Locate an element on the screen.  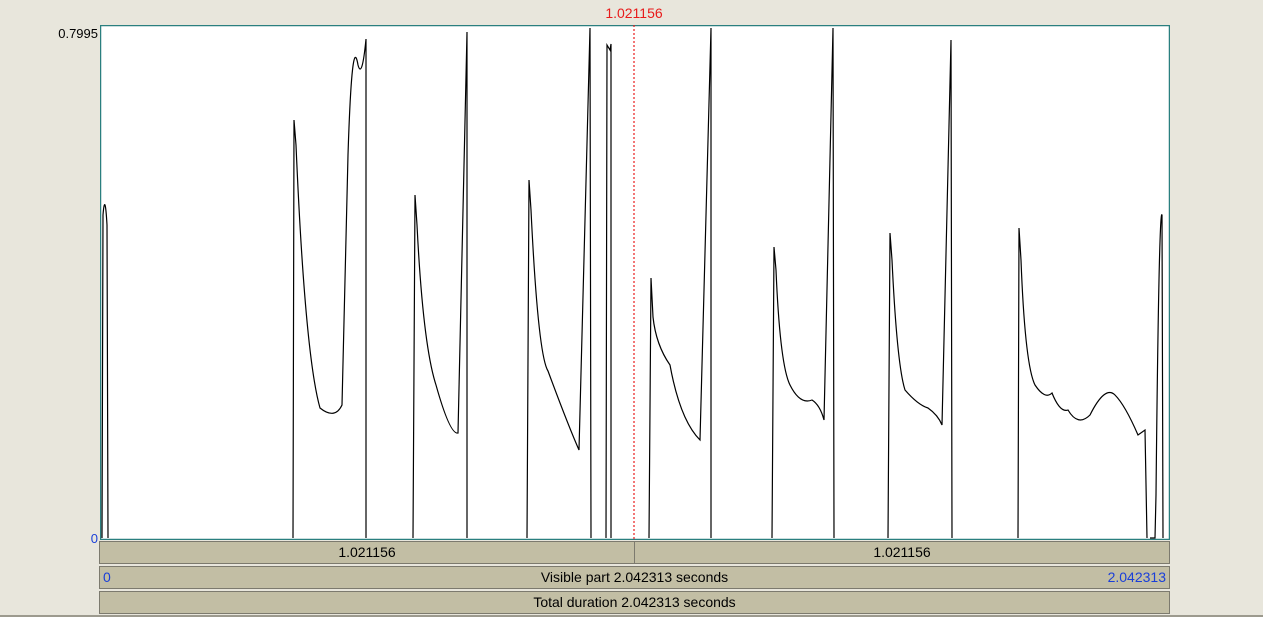
visible-part-bar: 0 Visible part 2.042313 seconds 2.042313 is located at coordinates (634, 577).